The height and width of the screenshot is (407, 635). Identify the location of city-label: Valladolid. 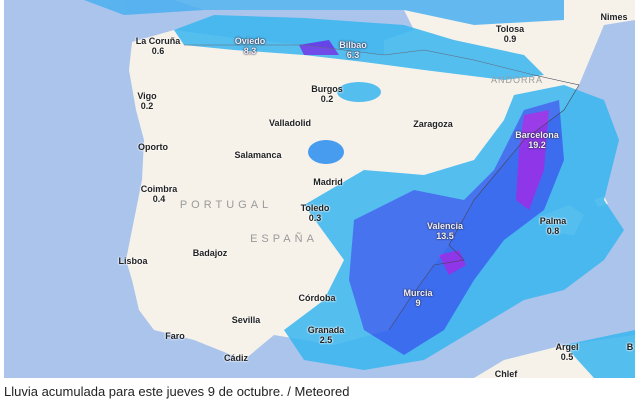
(290, 123).